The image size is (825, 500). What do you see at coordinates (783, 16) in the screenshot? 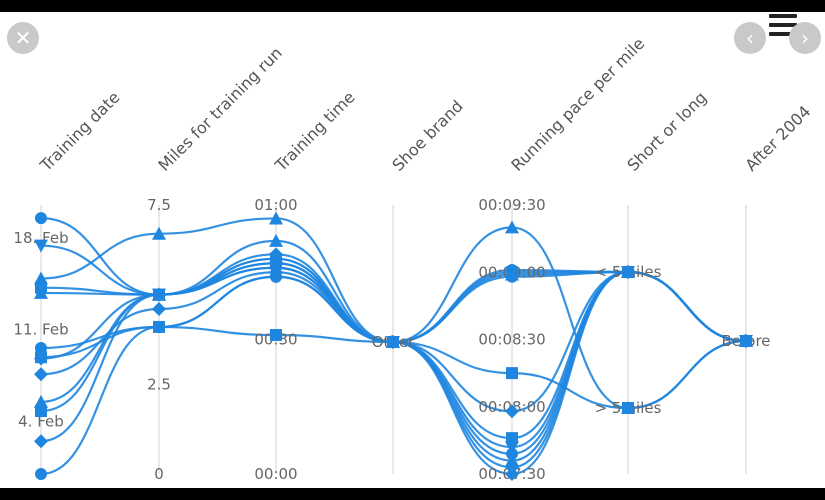
I see `hamburger-menu-icon` at bounding box center [783, 16].